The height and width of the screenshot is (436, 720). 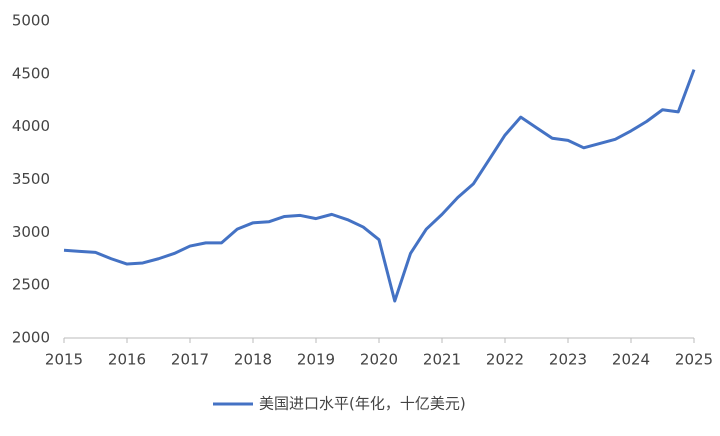 I want to click on y-tick-label: 4500, so click(x=31, y=73).